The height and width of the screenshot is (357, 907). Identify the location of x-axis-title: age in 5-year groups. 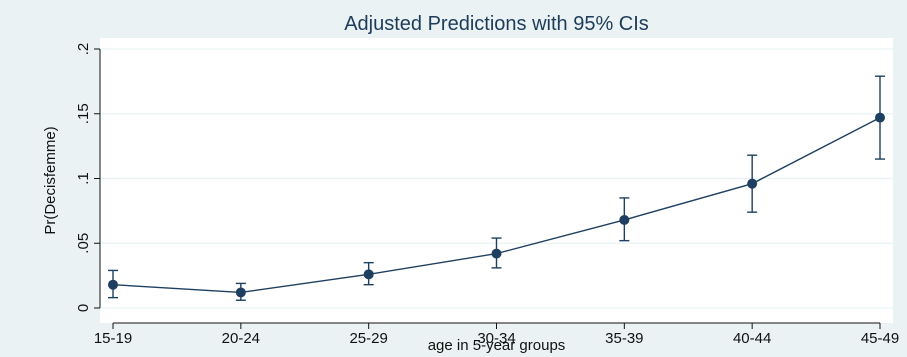
(497, 345).